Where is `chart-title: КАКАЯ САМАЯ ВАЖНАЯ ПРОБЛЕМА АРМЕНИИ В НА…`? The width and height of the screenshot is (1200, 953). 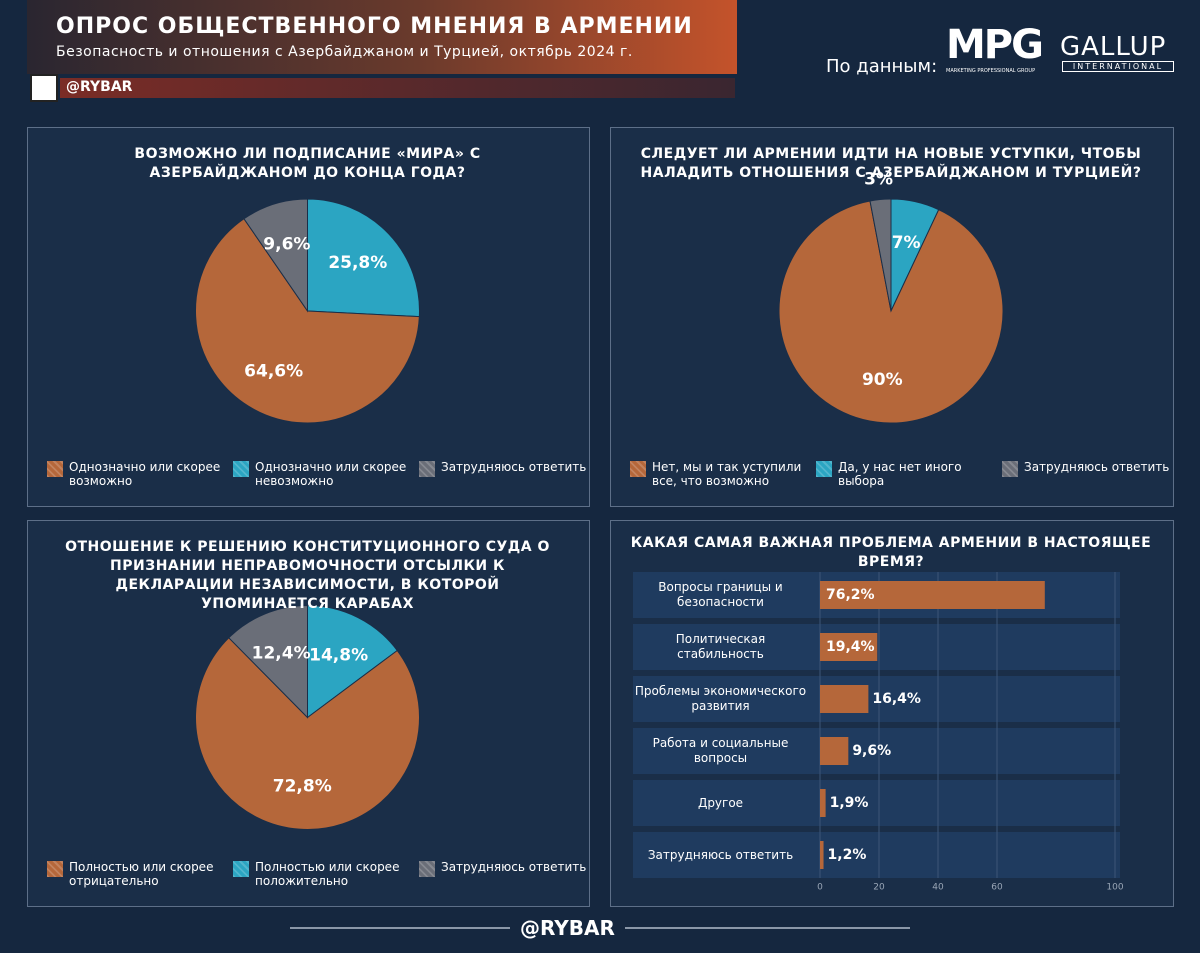 chart-title: КАКАЯ САМАЯ ВАЖНАЯ ПРОБЛЕМА АРМЕНИИ В НА… is located at coordinates (891, 552).